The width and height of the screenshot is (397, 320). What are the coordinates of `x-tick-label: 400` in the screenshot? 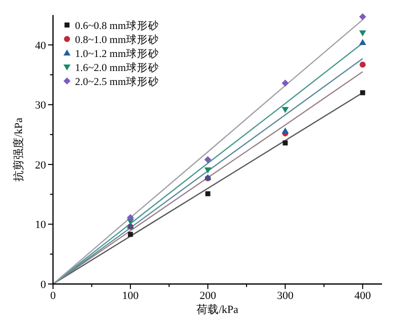 It's located at (363, 296).